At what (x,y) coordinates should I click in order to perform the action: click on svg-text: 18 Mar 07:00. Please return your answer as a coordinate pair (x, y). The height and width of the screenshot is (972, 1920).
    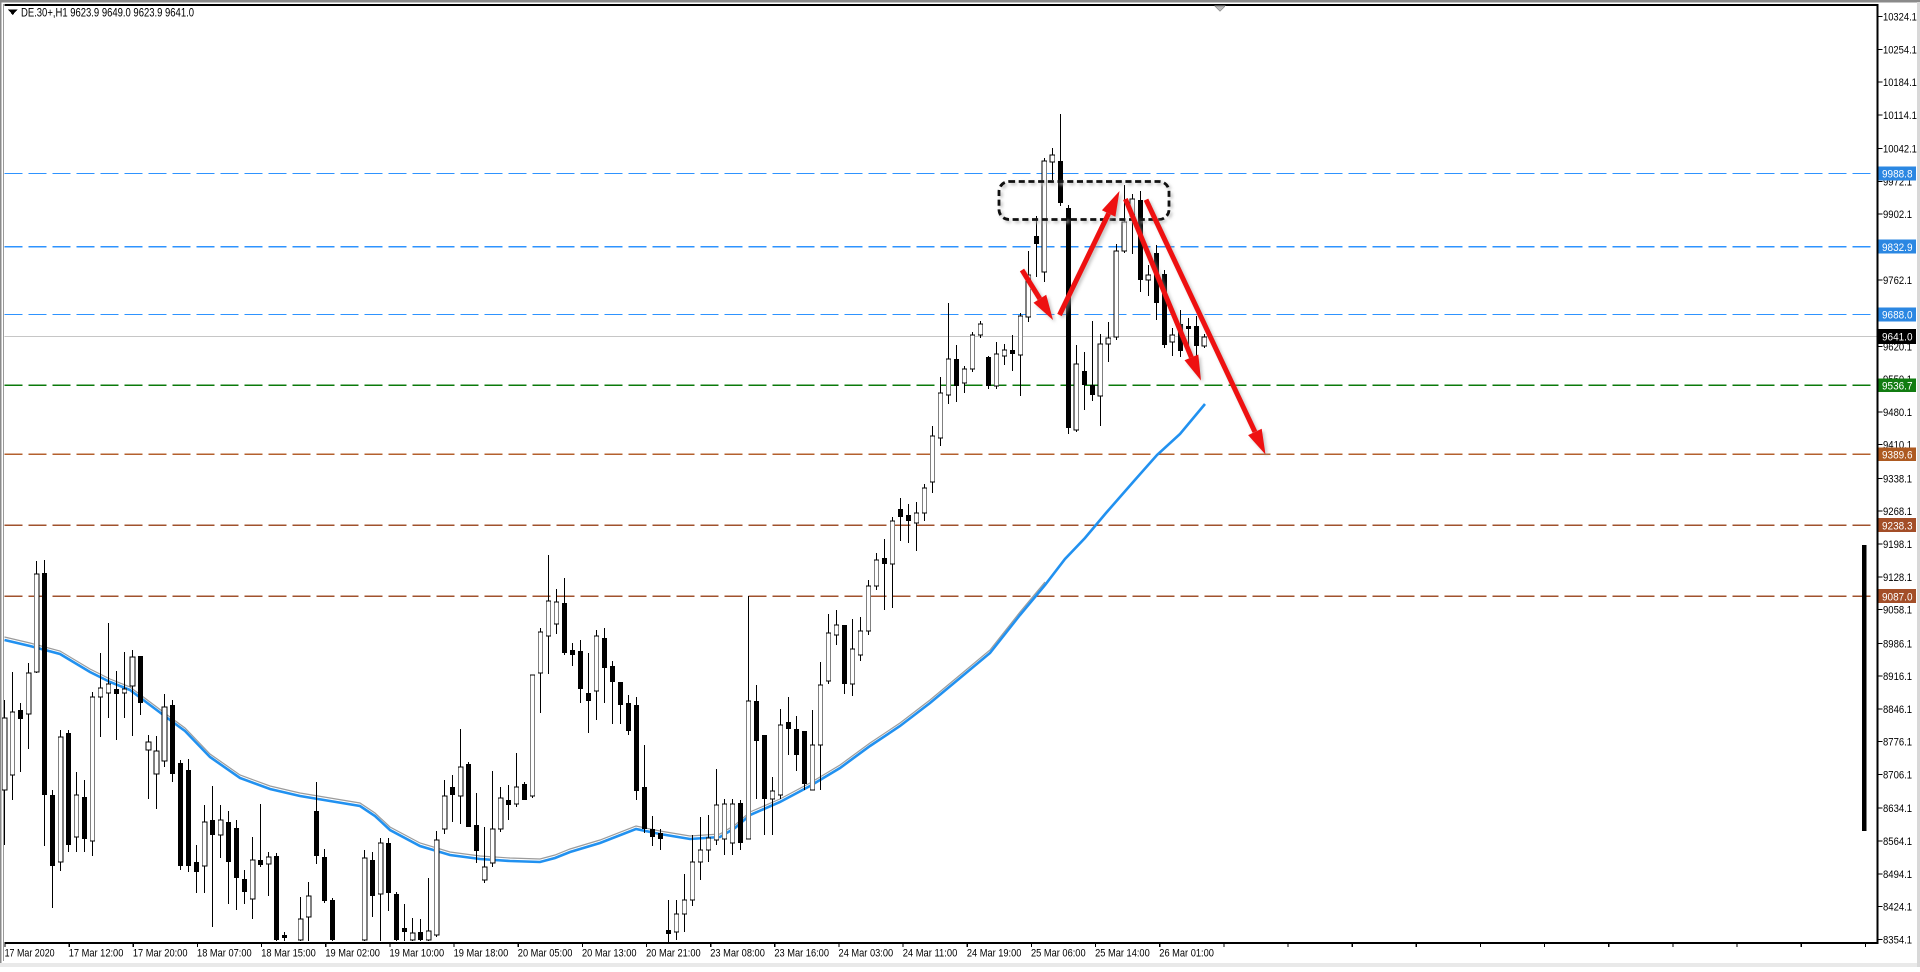
    Looking at the image, I should click on (224, 954).